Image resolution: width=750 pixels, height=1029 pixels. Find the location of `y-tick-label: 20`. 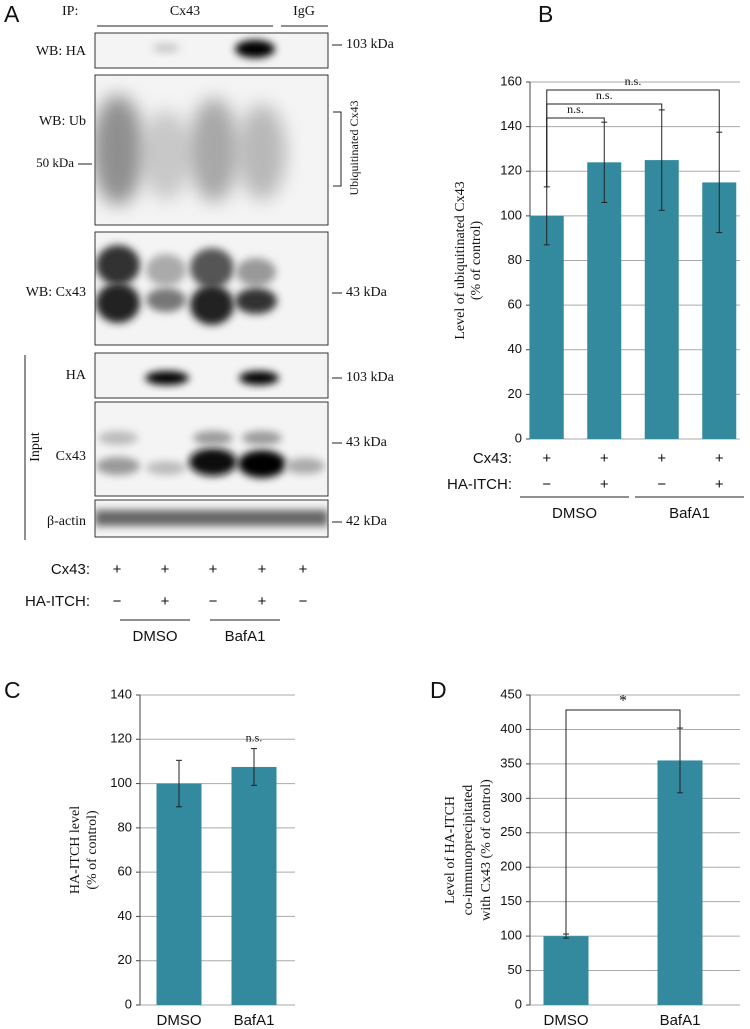

y-tick-label: 20 is located at coordinates (125, 959).